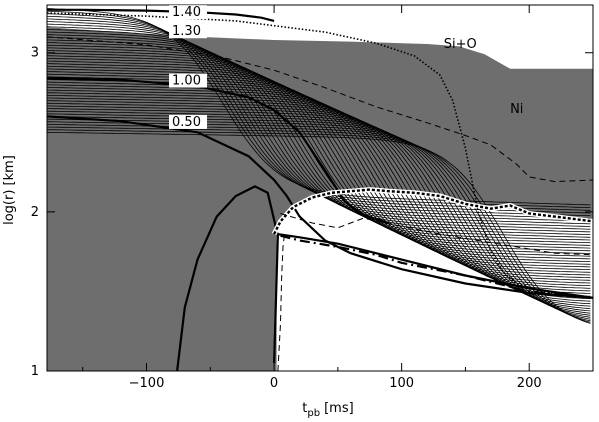 The width and height of the screenshot is (599, 422). I want to click on y-tick-label: 2, so click(35, 212).